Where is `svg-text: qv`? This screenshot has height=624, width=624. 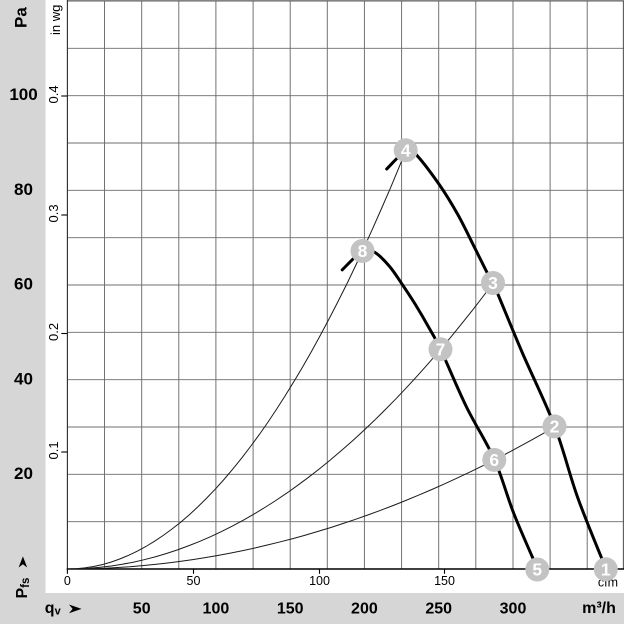 svg-text: qv is located at coordinates (53, 609).